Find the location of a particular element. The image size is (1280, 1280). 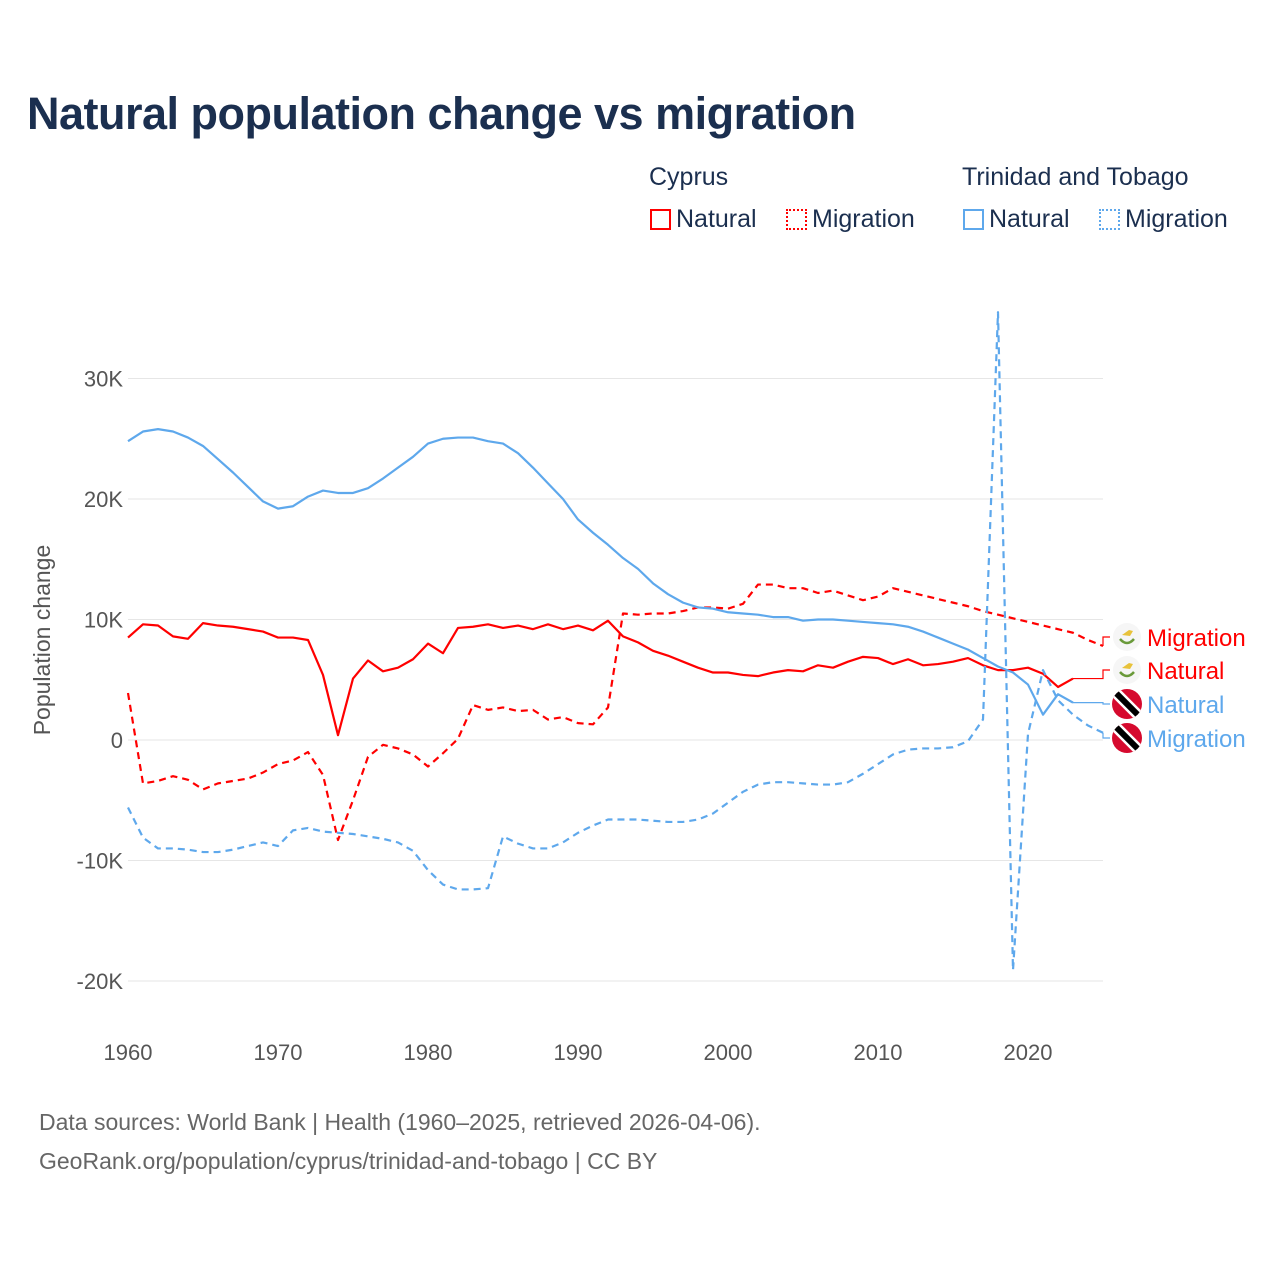

y-axis-label: Population change is located at coordinates (42, 640).